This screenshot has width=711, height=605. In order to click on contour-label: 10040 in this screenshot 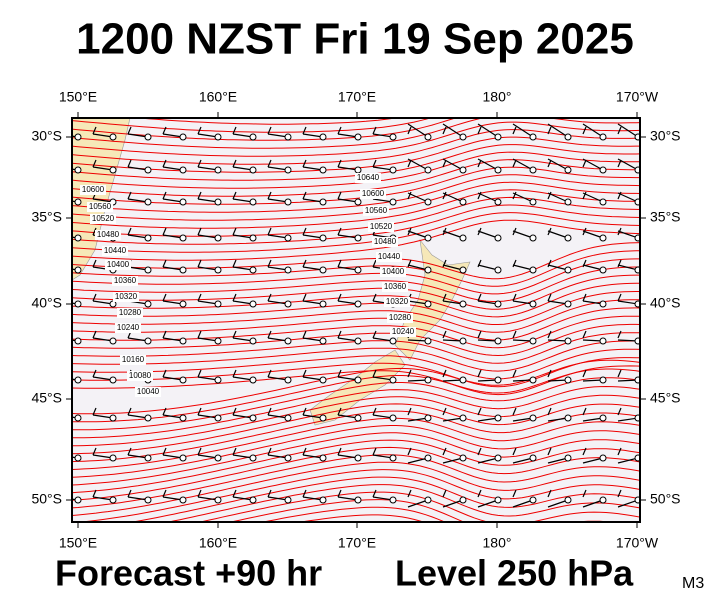, I will do `click(148, 391)`.